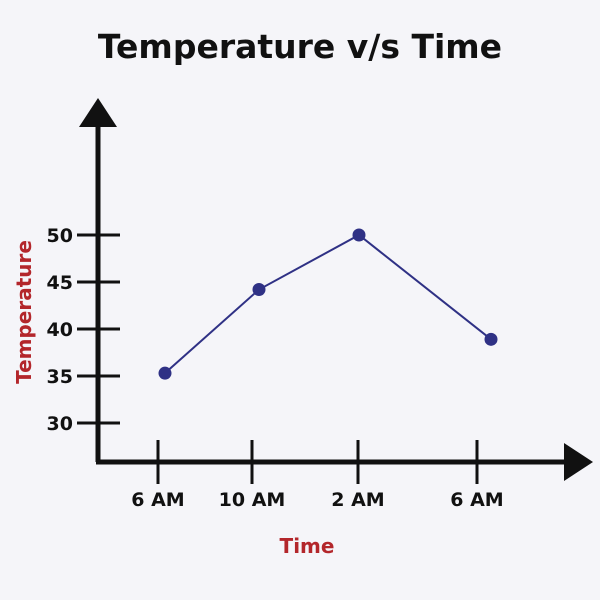 This screenshot has width=600, height=600. What do you see at coordinates (60, 424) in the screenshot?
I see `y-tick-label: 30` at bounding box center [60, 424].